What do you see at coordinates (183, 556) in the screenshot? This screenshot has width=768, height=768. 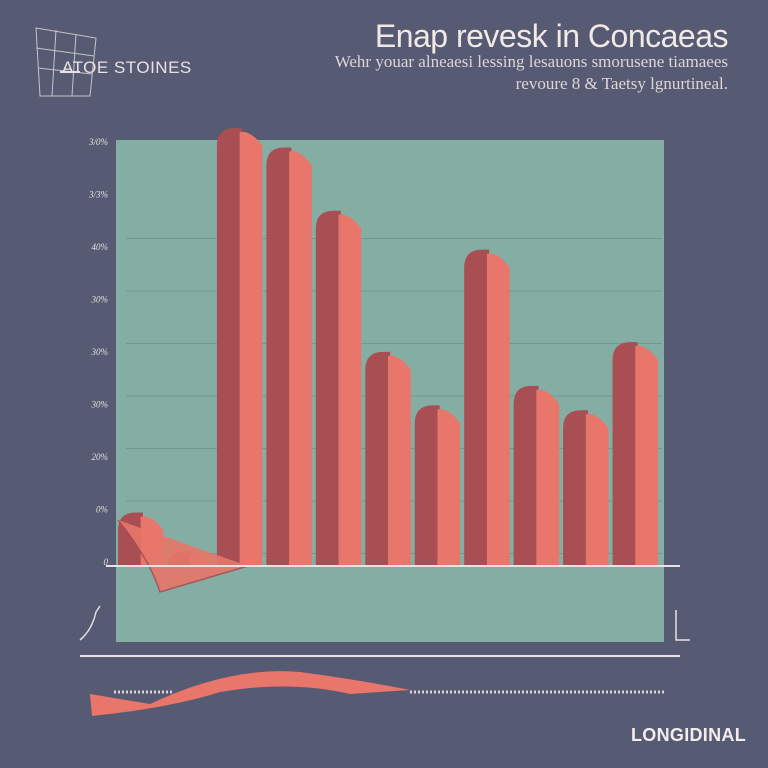 I see `baseline-dip` at bounding box center [183, 556].